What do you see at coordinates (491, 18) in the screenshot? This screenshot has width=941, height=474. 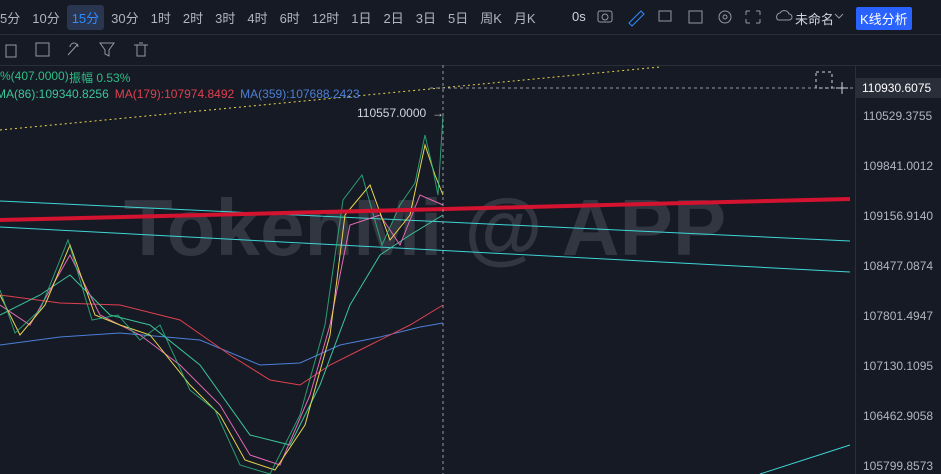 I see `interval-button: 周K` at bounding box center [491, 18].